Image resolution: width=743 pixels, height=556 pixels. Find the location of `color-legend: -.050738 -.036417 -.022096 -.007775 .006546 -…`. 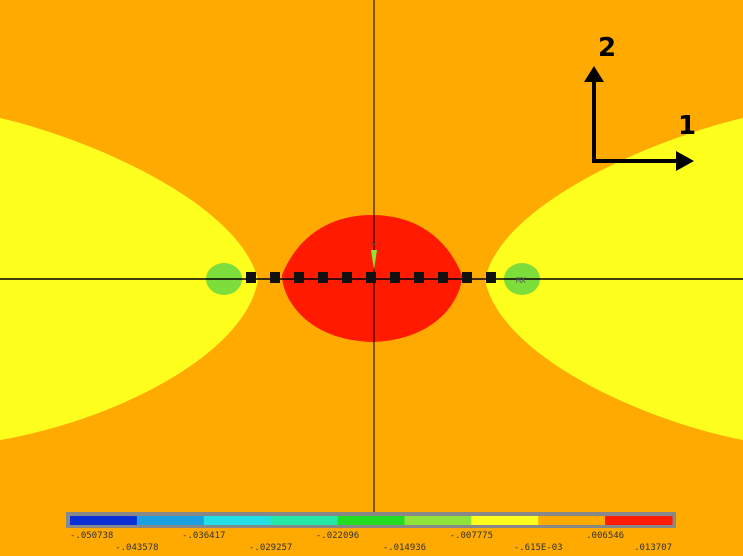

color-legend: -.050738 -.036417 -.022096 -.007775 .006546 -… is located at coordinates (371, 532).